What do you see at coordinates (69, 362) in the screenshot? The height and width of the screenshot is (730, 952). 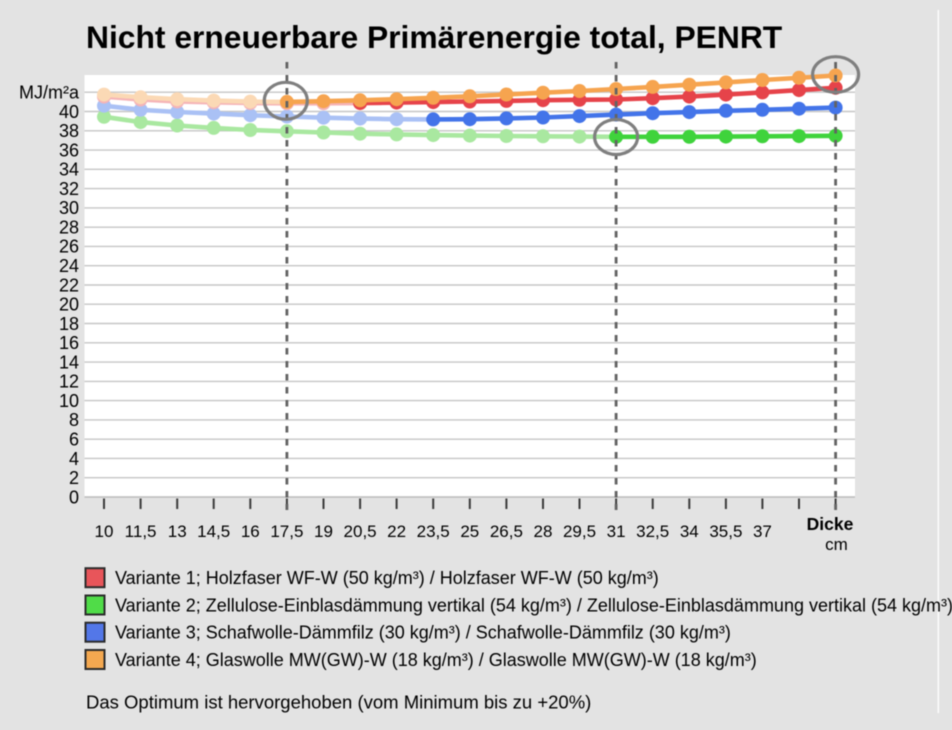 I see `svg-text: 14` at bounding box center [69, 362].